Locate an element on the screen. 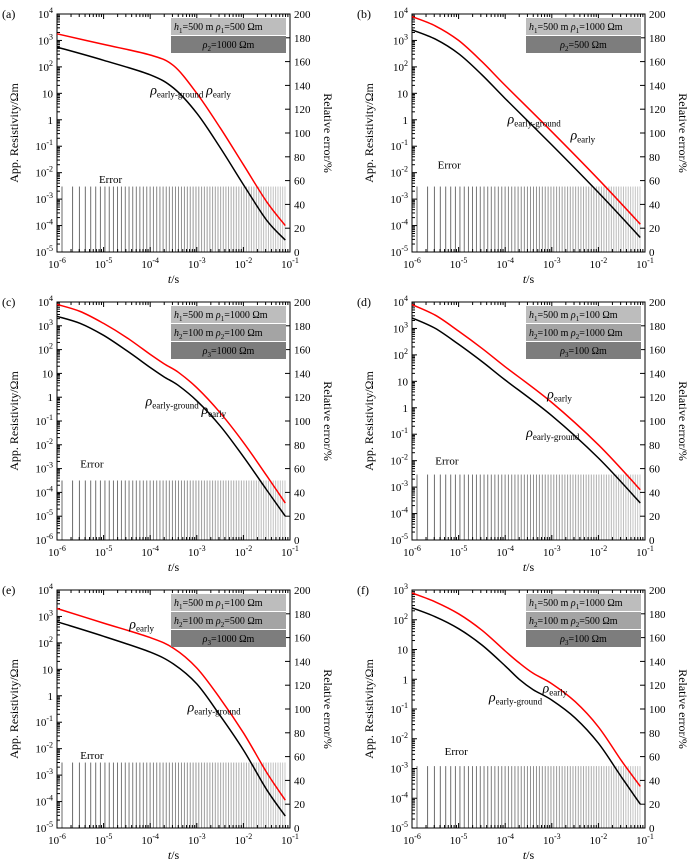 This screenshot has width=700, height=862. legend-text: ρ is located at coordinates (562, 639).